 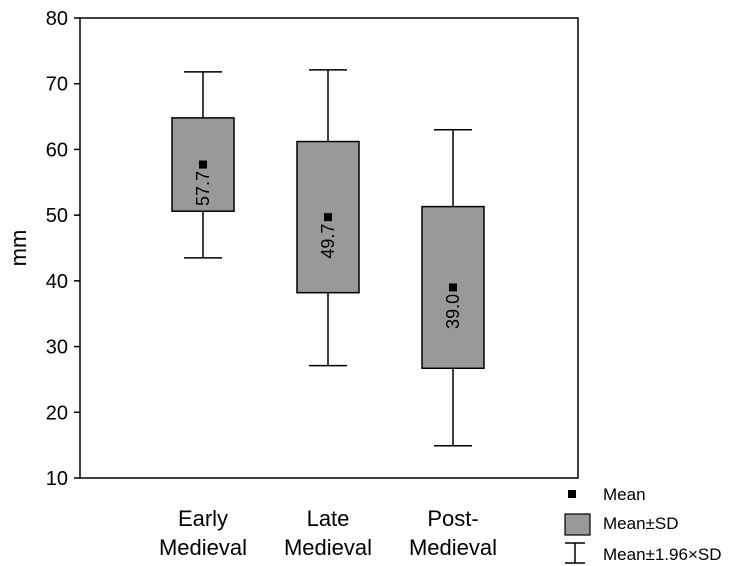 I want to click on y-tick-label: 70, so click(x=57, y=85).